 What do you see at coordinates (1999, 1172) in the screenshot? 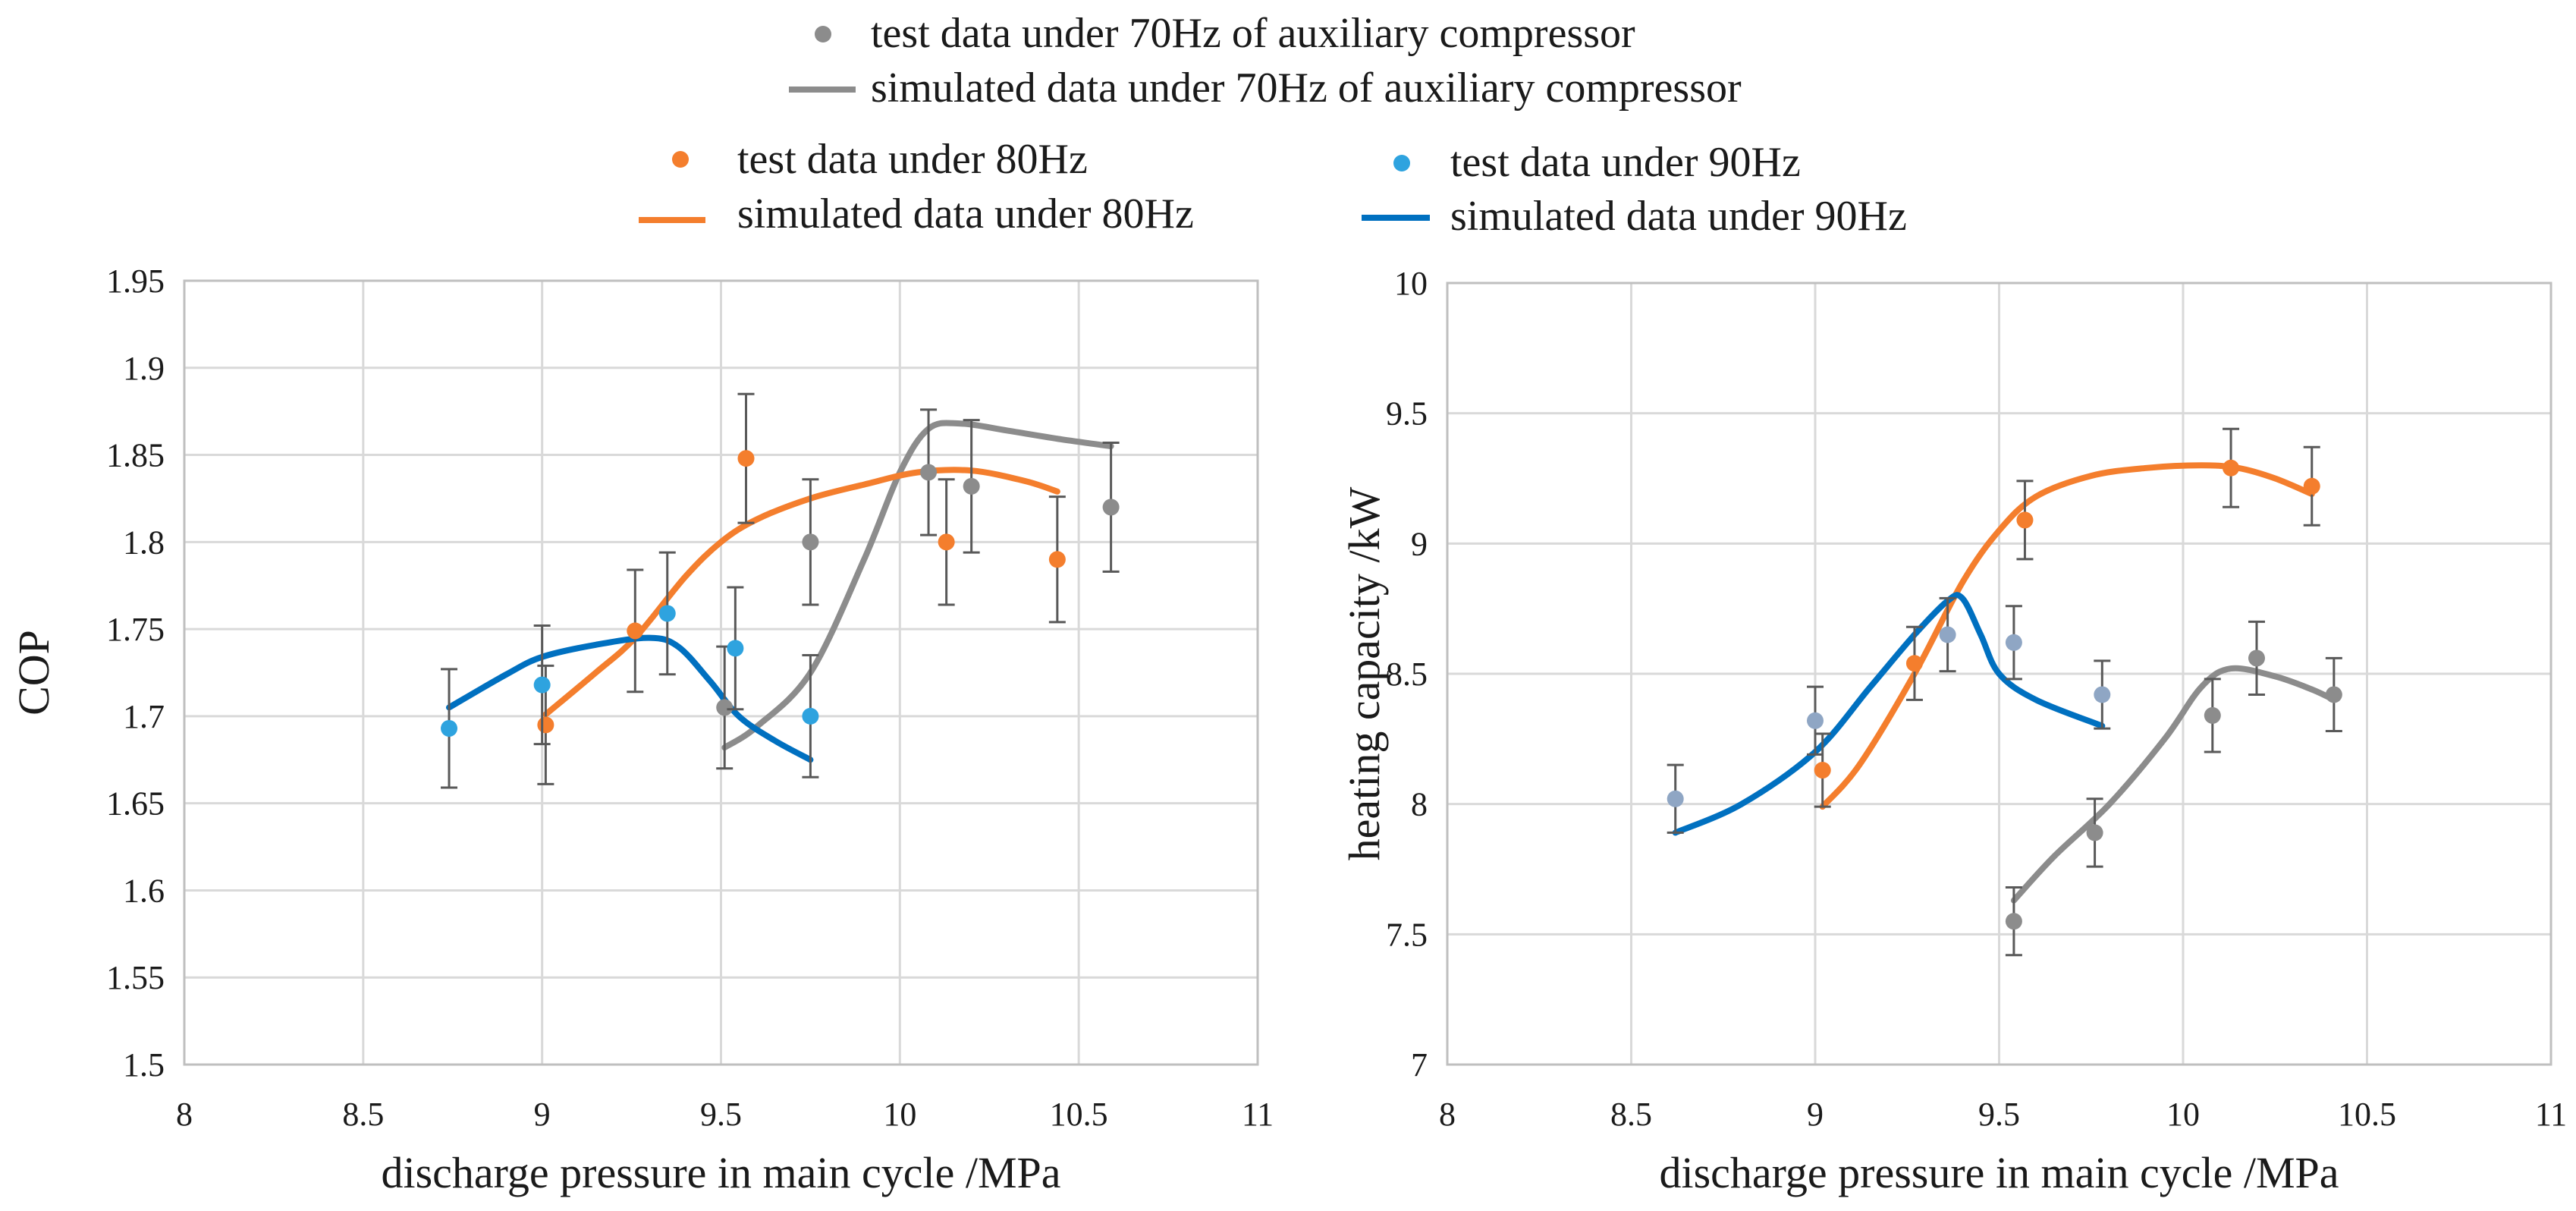
I see `heating-x-axis-label: discharge pressure in main cycle /MPa` at bounding box center [1999, 1172].